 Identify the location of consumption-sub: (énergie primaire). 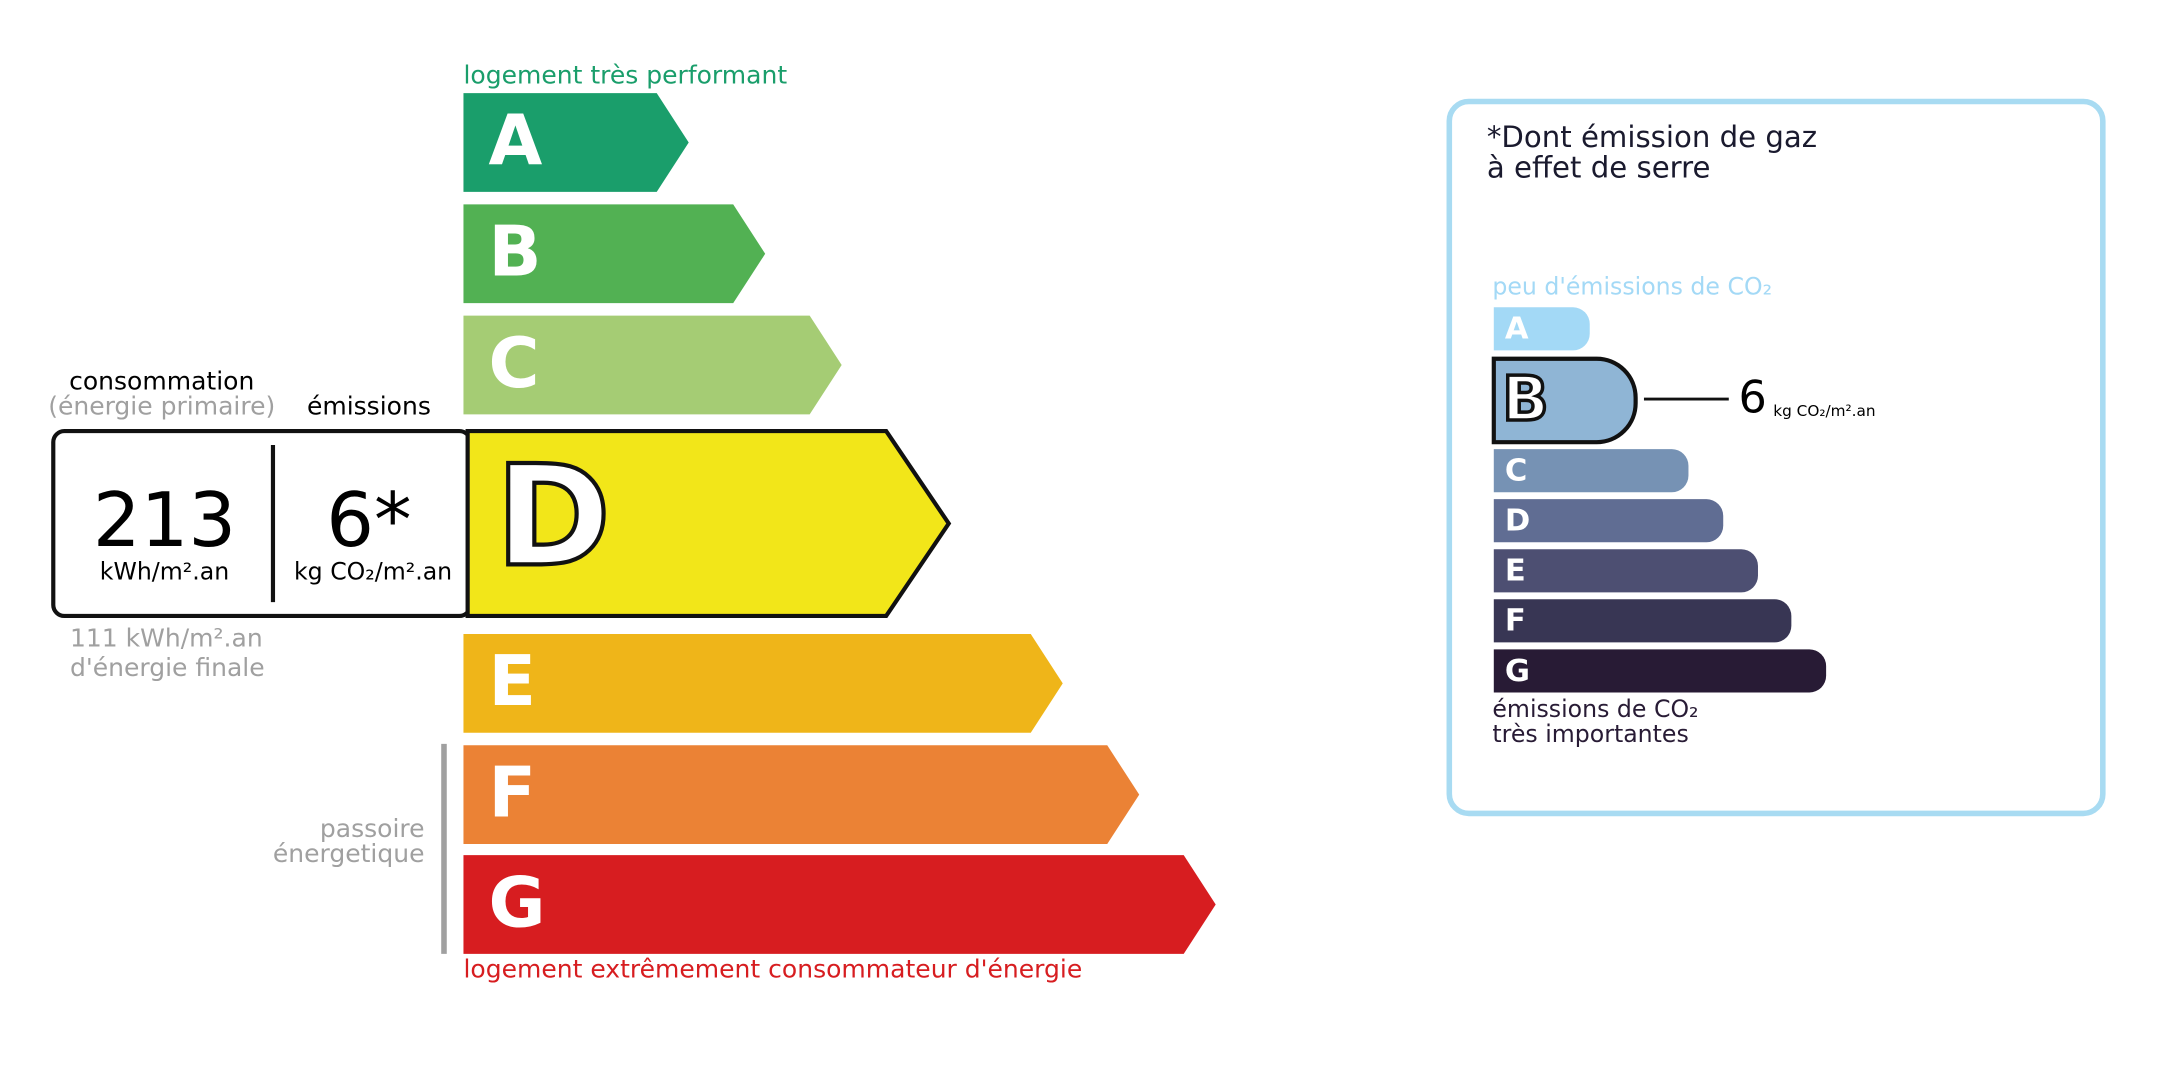
(161, 405).